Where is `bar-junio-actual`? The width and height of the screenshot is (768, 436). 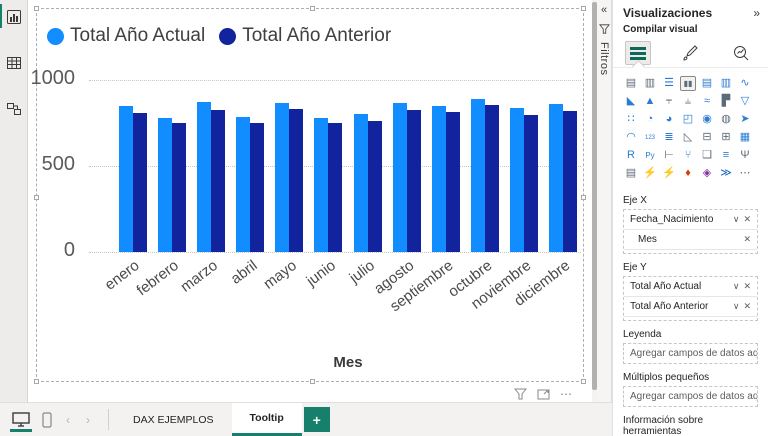 bar-junio-actual is located at coordinates (321, 185).